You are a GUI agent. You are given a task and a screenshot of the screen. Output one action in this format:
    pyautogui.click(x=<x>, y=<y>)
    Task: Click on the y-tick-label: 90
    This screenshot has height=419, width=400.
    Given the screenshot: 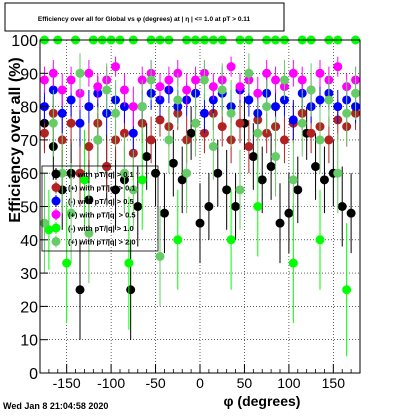 What is the action you would take?
    pyautogui.click(x=29, y=74)
    